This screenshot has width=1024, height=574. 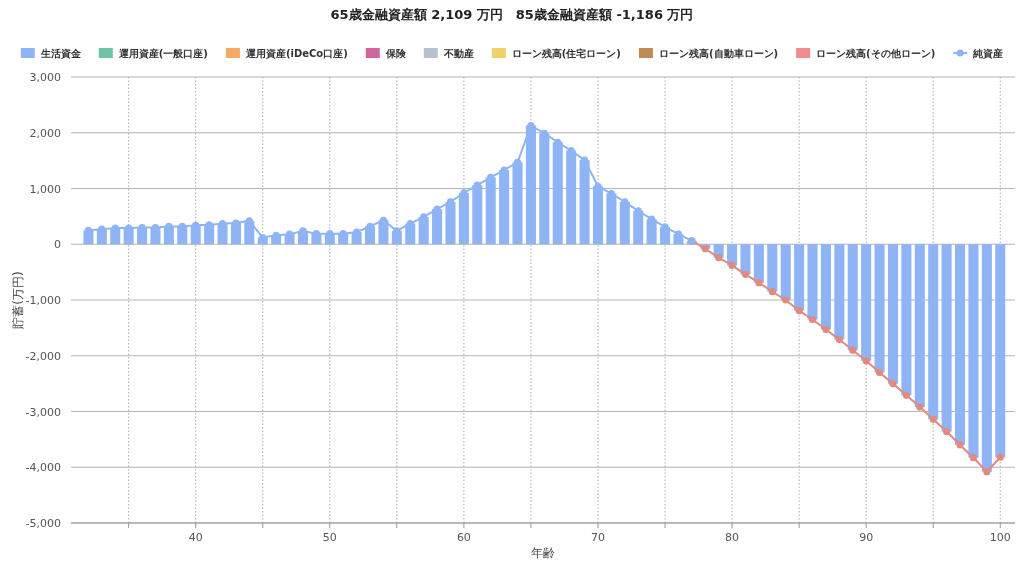 I want to click on x-axis-title: 年齢, so click(x=543, y=553).